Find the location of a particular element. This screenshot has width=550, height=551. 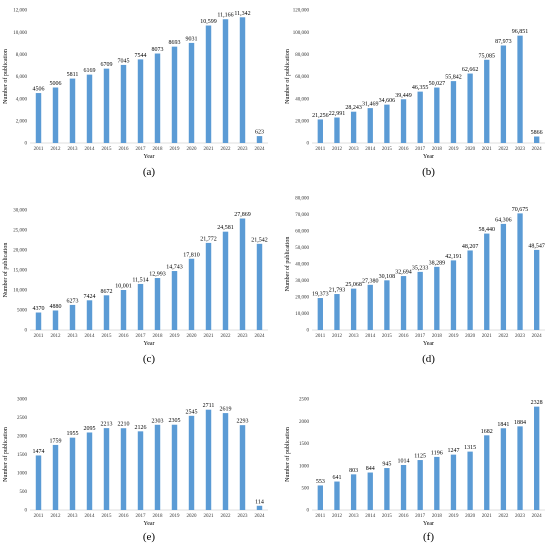

data-label: 10,599 is located at coordinates (208, 22).